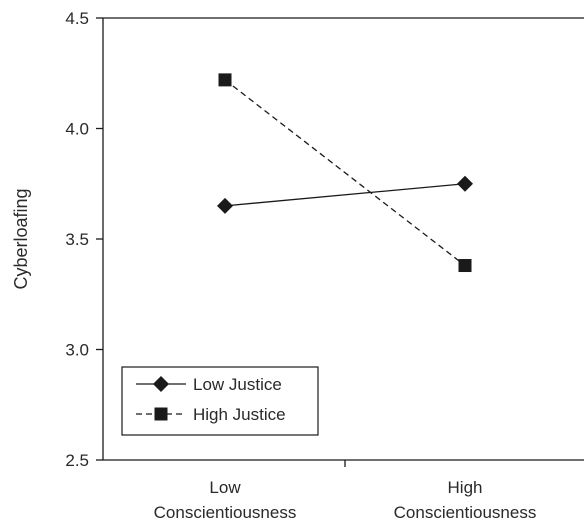  I want to click on x-category-label: High, so click(465, 487).